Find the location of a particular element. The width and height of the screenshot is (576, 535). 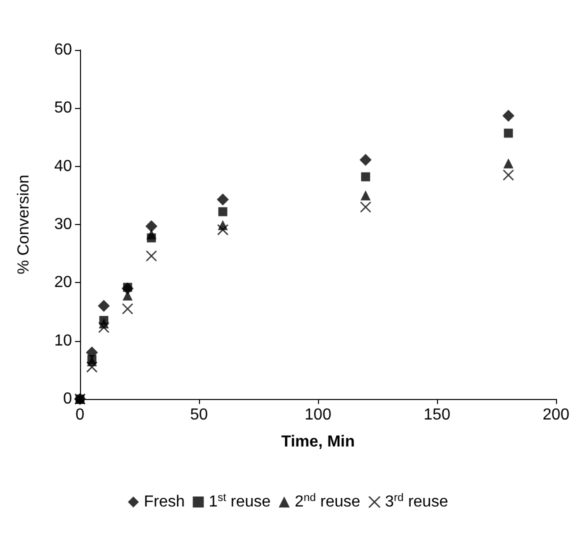

x-tick-label: 150 is located at coordinates (437, 415).